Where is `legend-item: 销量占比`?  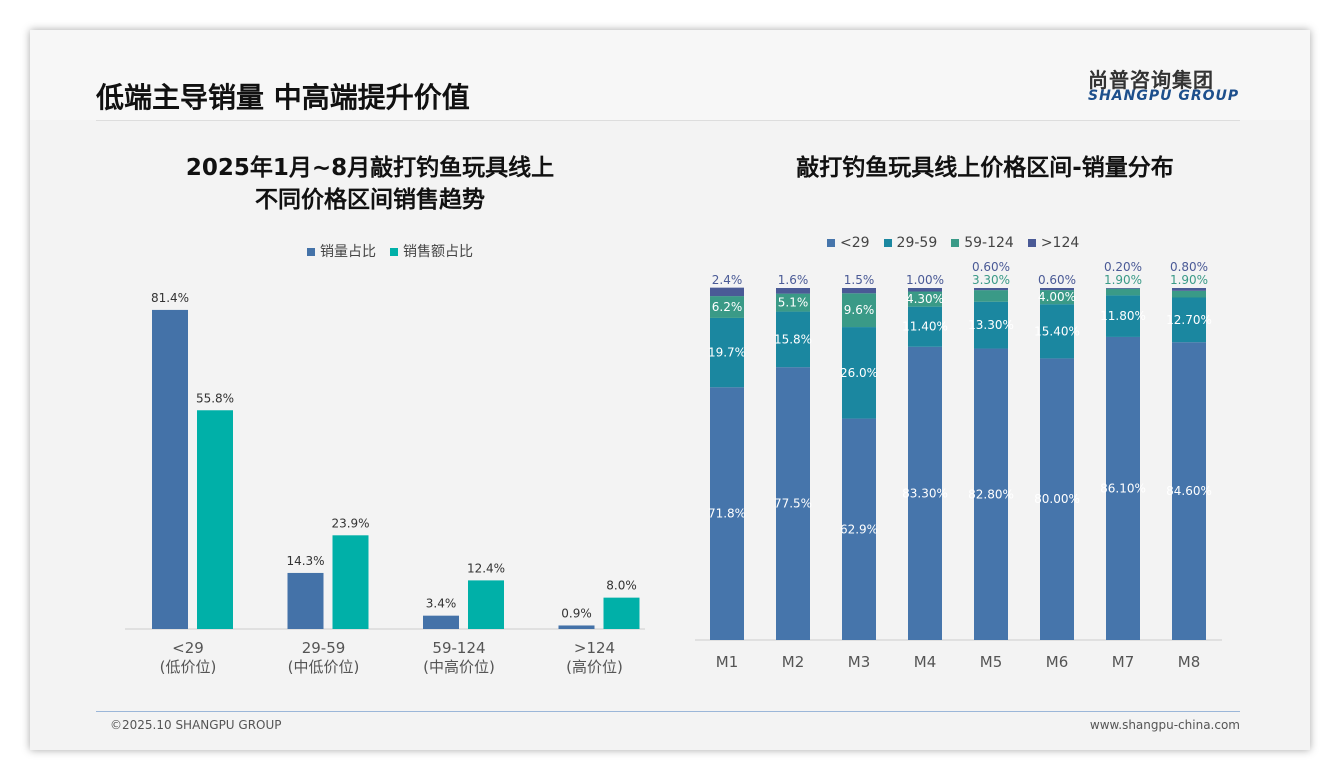 legend-item: 销量占比 is located at coordinates (341, 251).